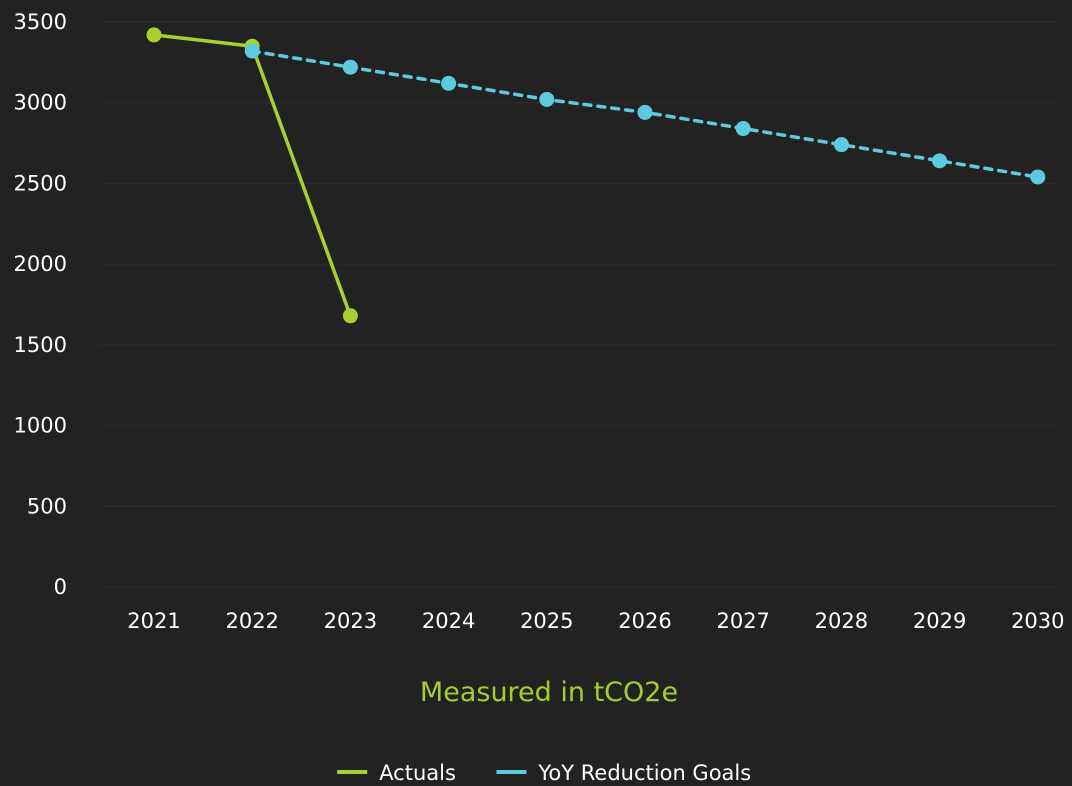 This screenshot has width=1072, height=786. I want to click on y-tick-label: 2000, so click(40, 264).